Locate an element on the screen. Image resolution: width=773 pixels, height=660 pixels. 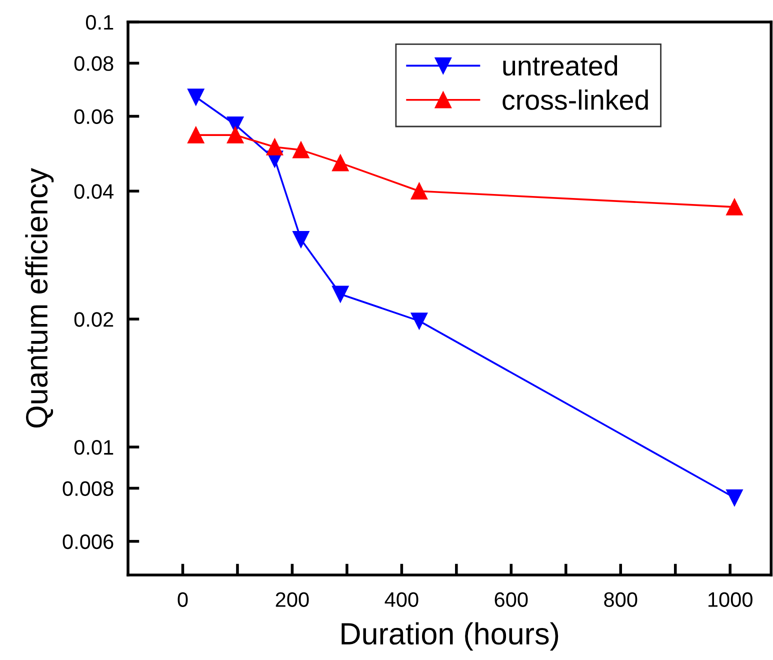
y-axis-title: Quantum efficiency is located at coordinates (39, 298).